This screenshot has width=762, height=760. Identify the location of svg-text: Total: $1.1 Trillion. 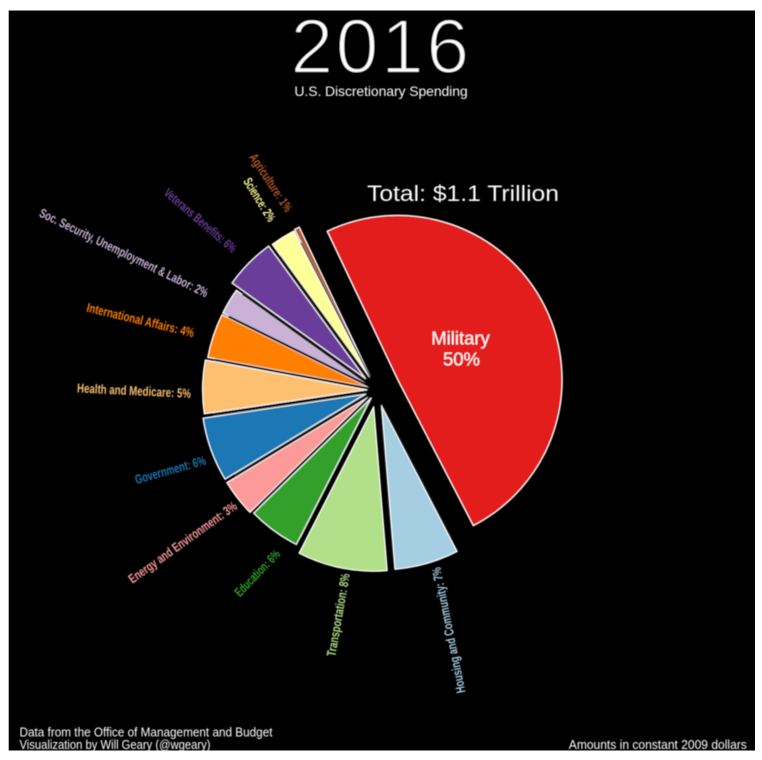
(463, 193).